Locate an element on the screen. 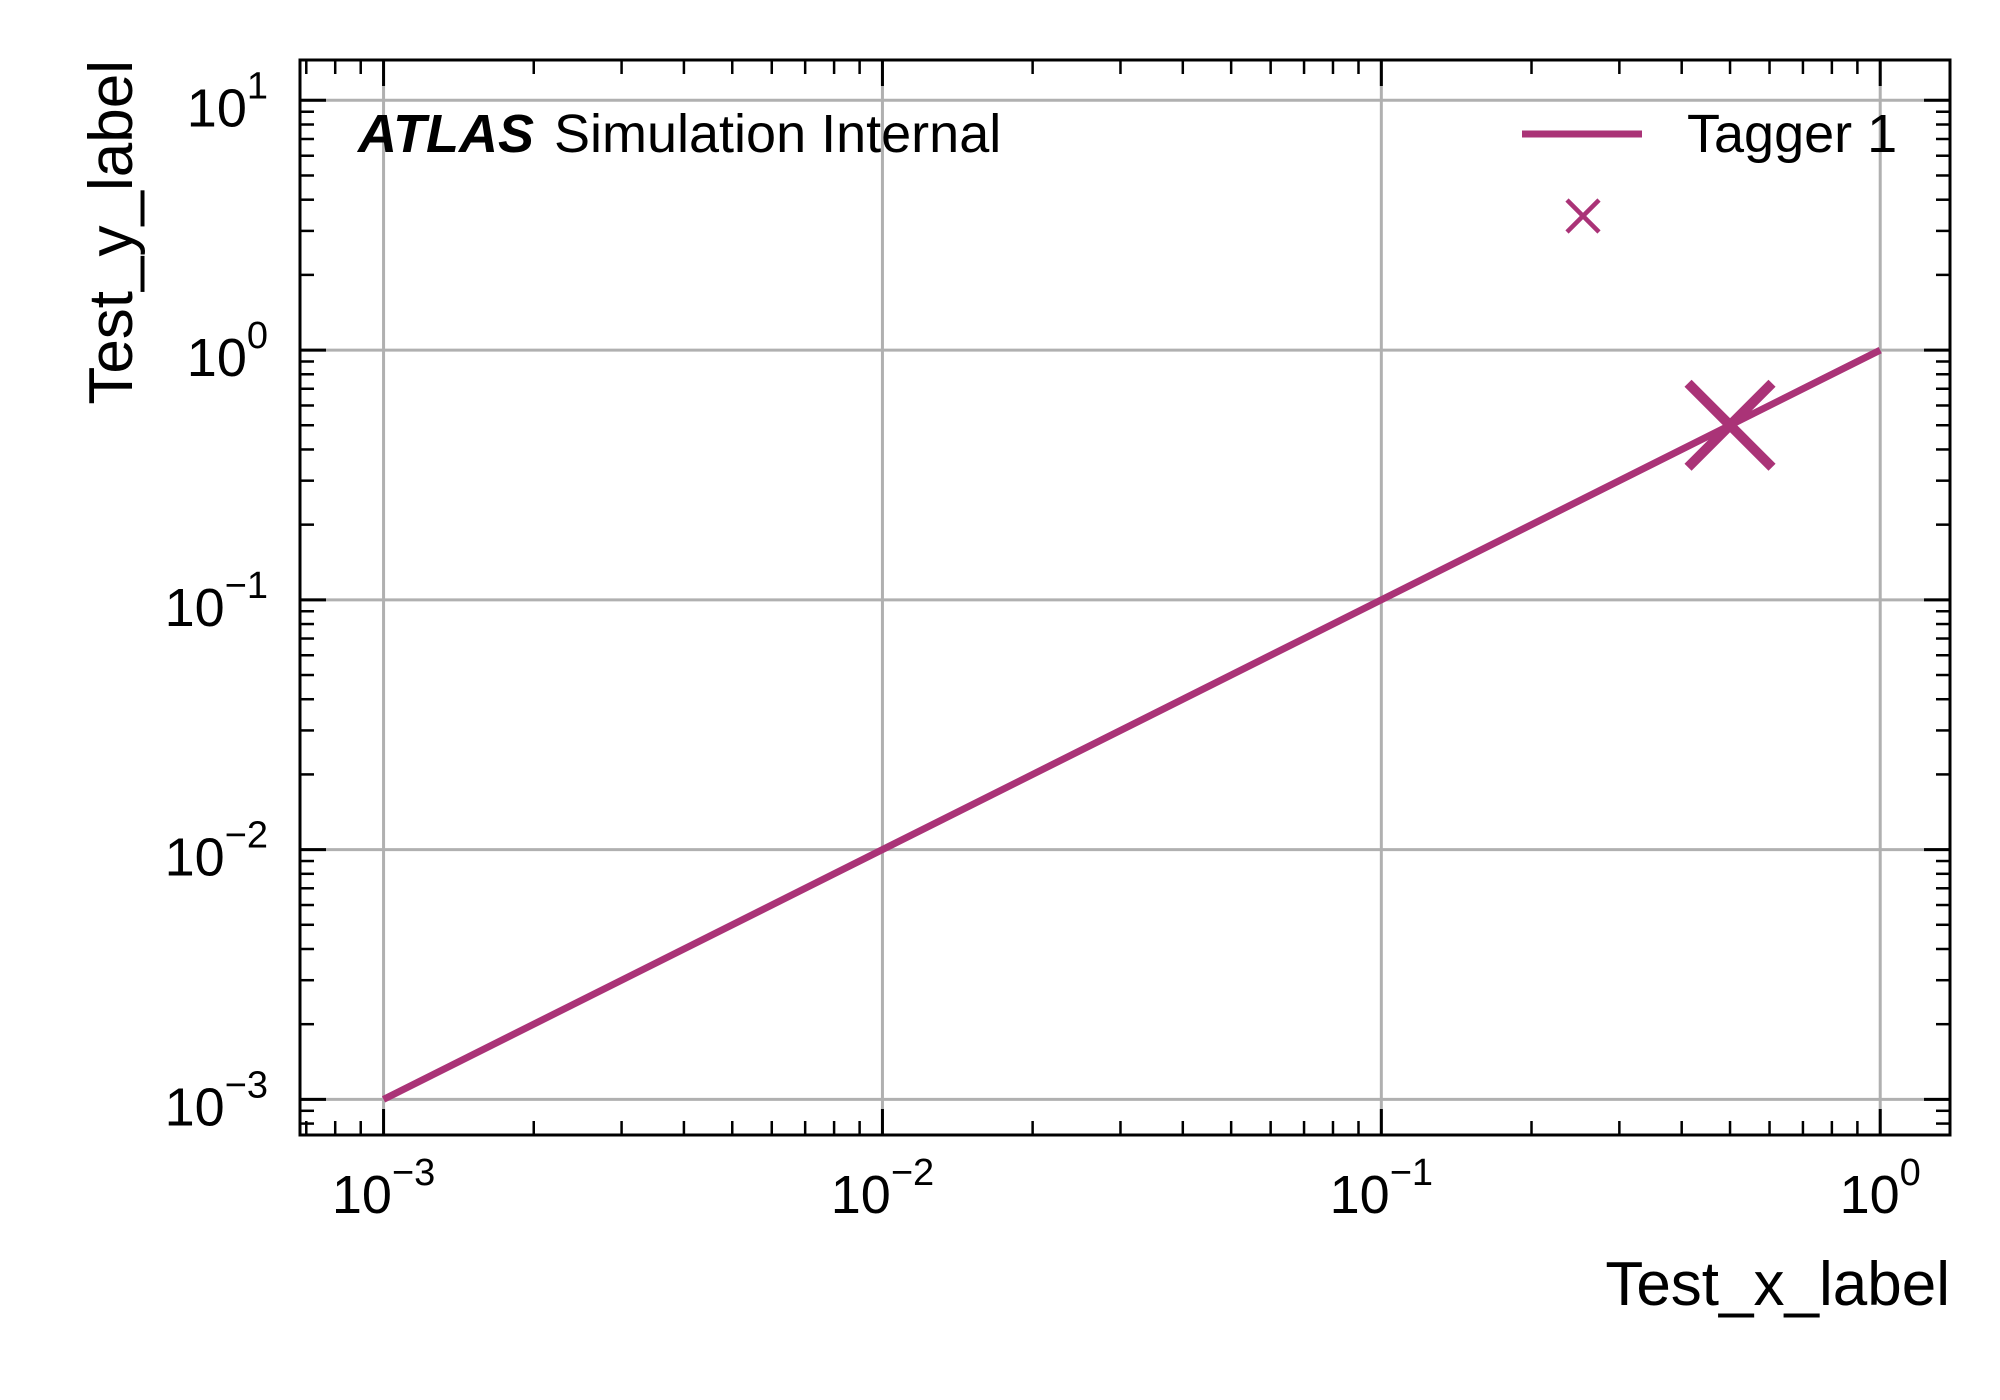  y-axis-title: Test_y_label is located at coordinates (111, 232).